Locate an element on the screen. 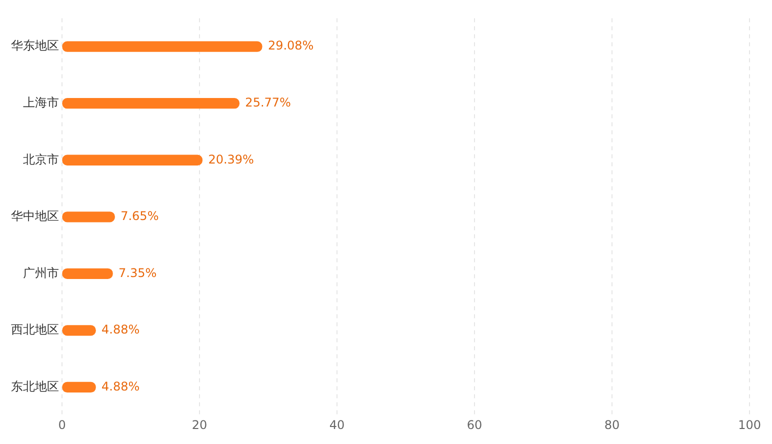 The image size is (772, 444). data-label: 20.39% is located at coordinates (231, 159).